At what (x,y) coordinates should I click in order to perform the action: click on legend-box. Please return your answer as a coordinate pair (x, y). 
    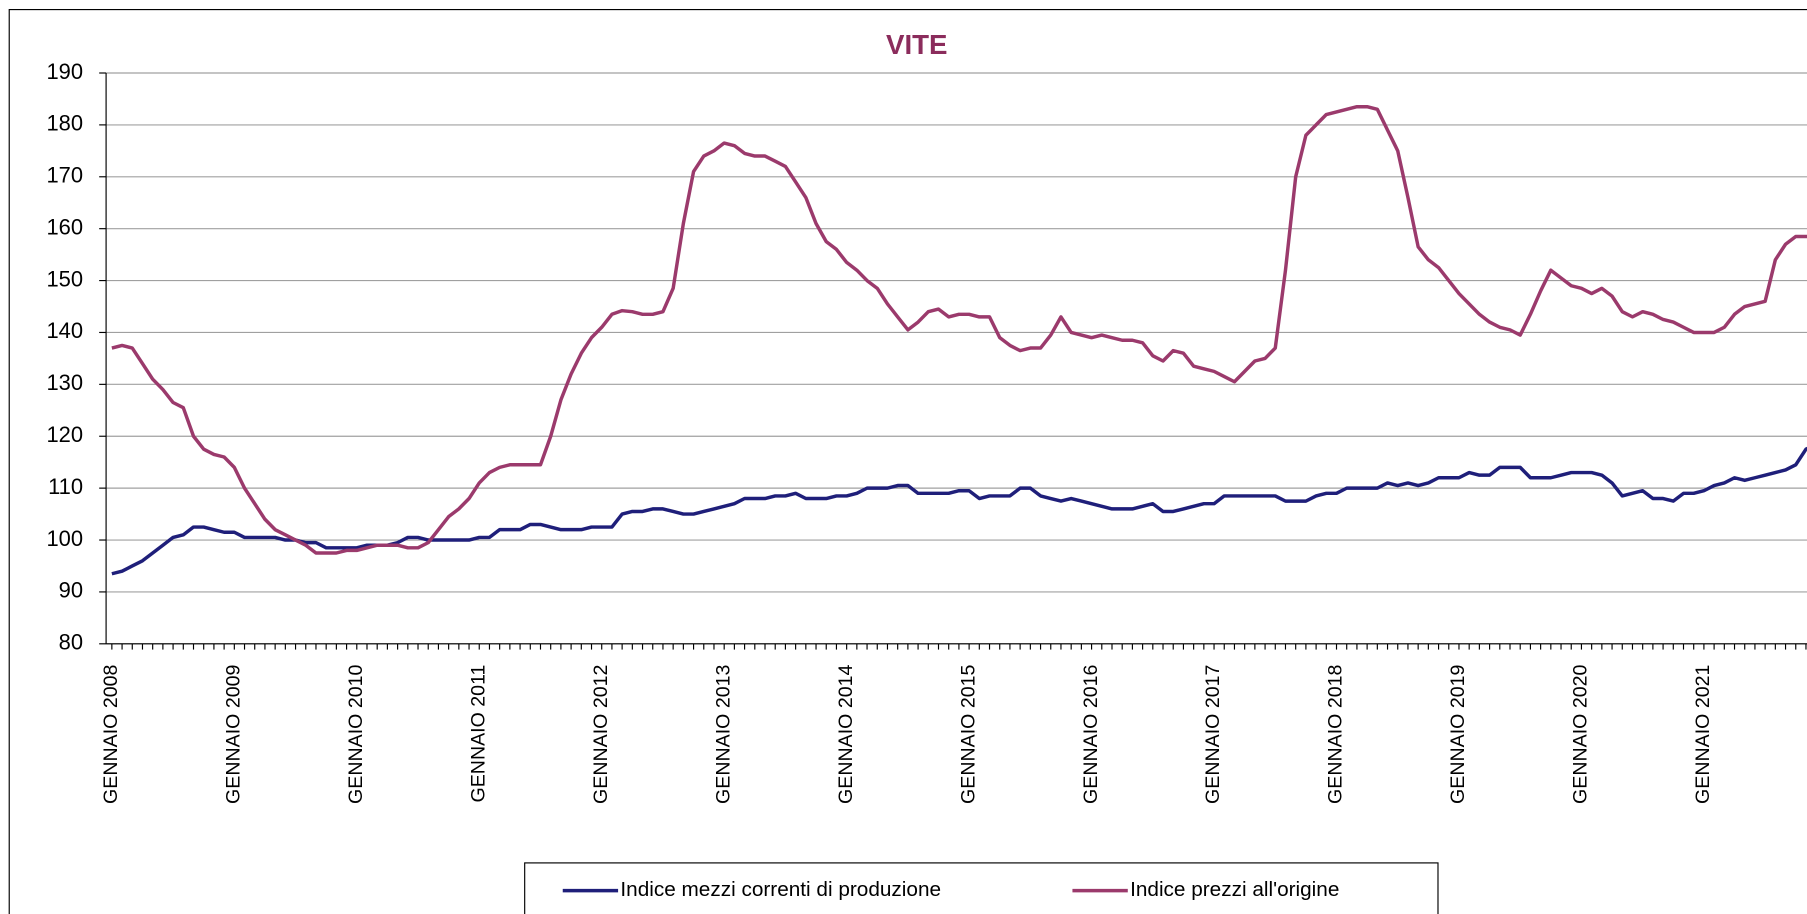
    Looking at the image, I should click on (981, 888).